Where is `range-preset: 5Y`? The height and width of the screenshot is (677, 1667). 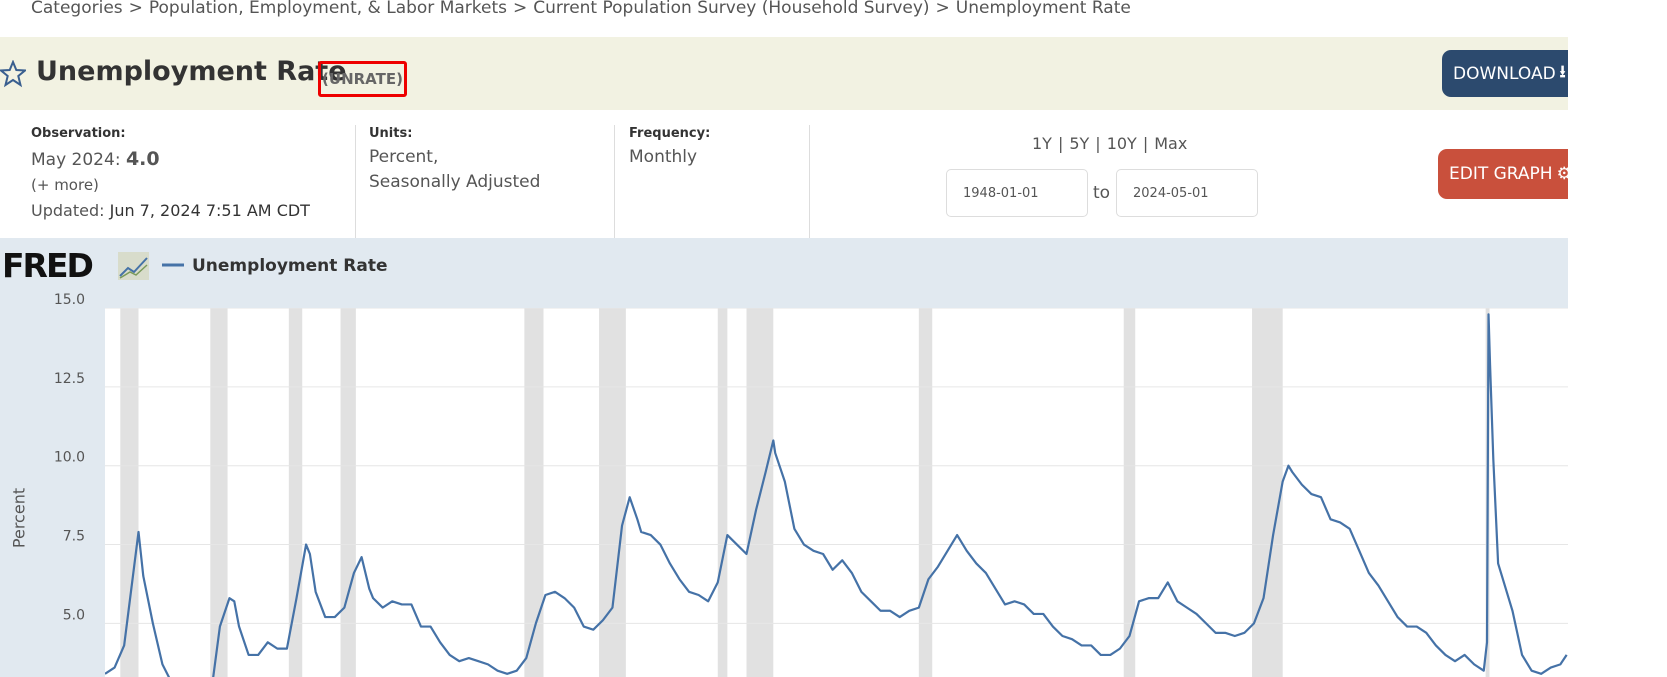
range-preset: 5Y is located at coordinates (1079, 143).